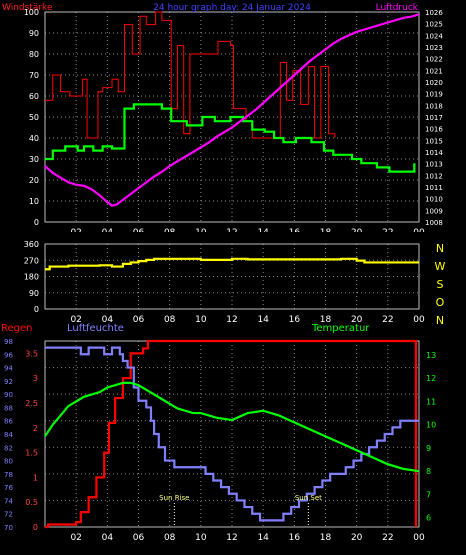  I want to click on x-tick-label: 04, so click(108, 538).